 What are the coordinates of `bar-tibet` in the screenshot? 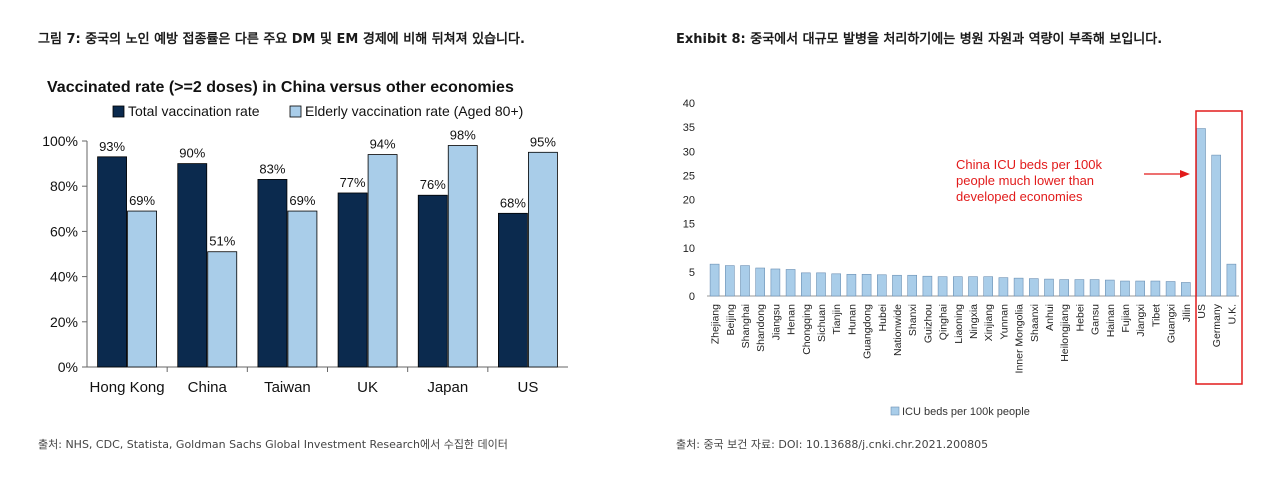 It's located at (1155, 288).